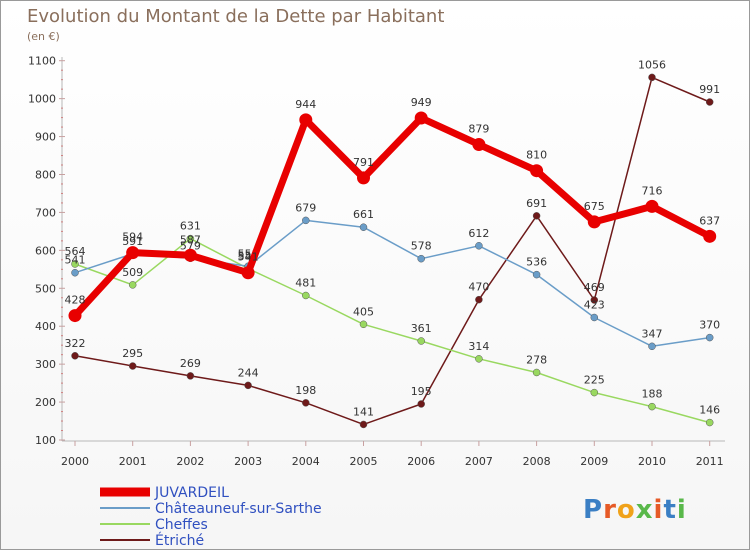 The width and height of the screenshot is (750, 550). Describe the element at coordinates (190, 245) in the screenshot. I see `data-label: 579` at that location.